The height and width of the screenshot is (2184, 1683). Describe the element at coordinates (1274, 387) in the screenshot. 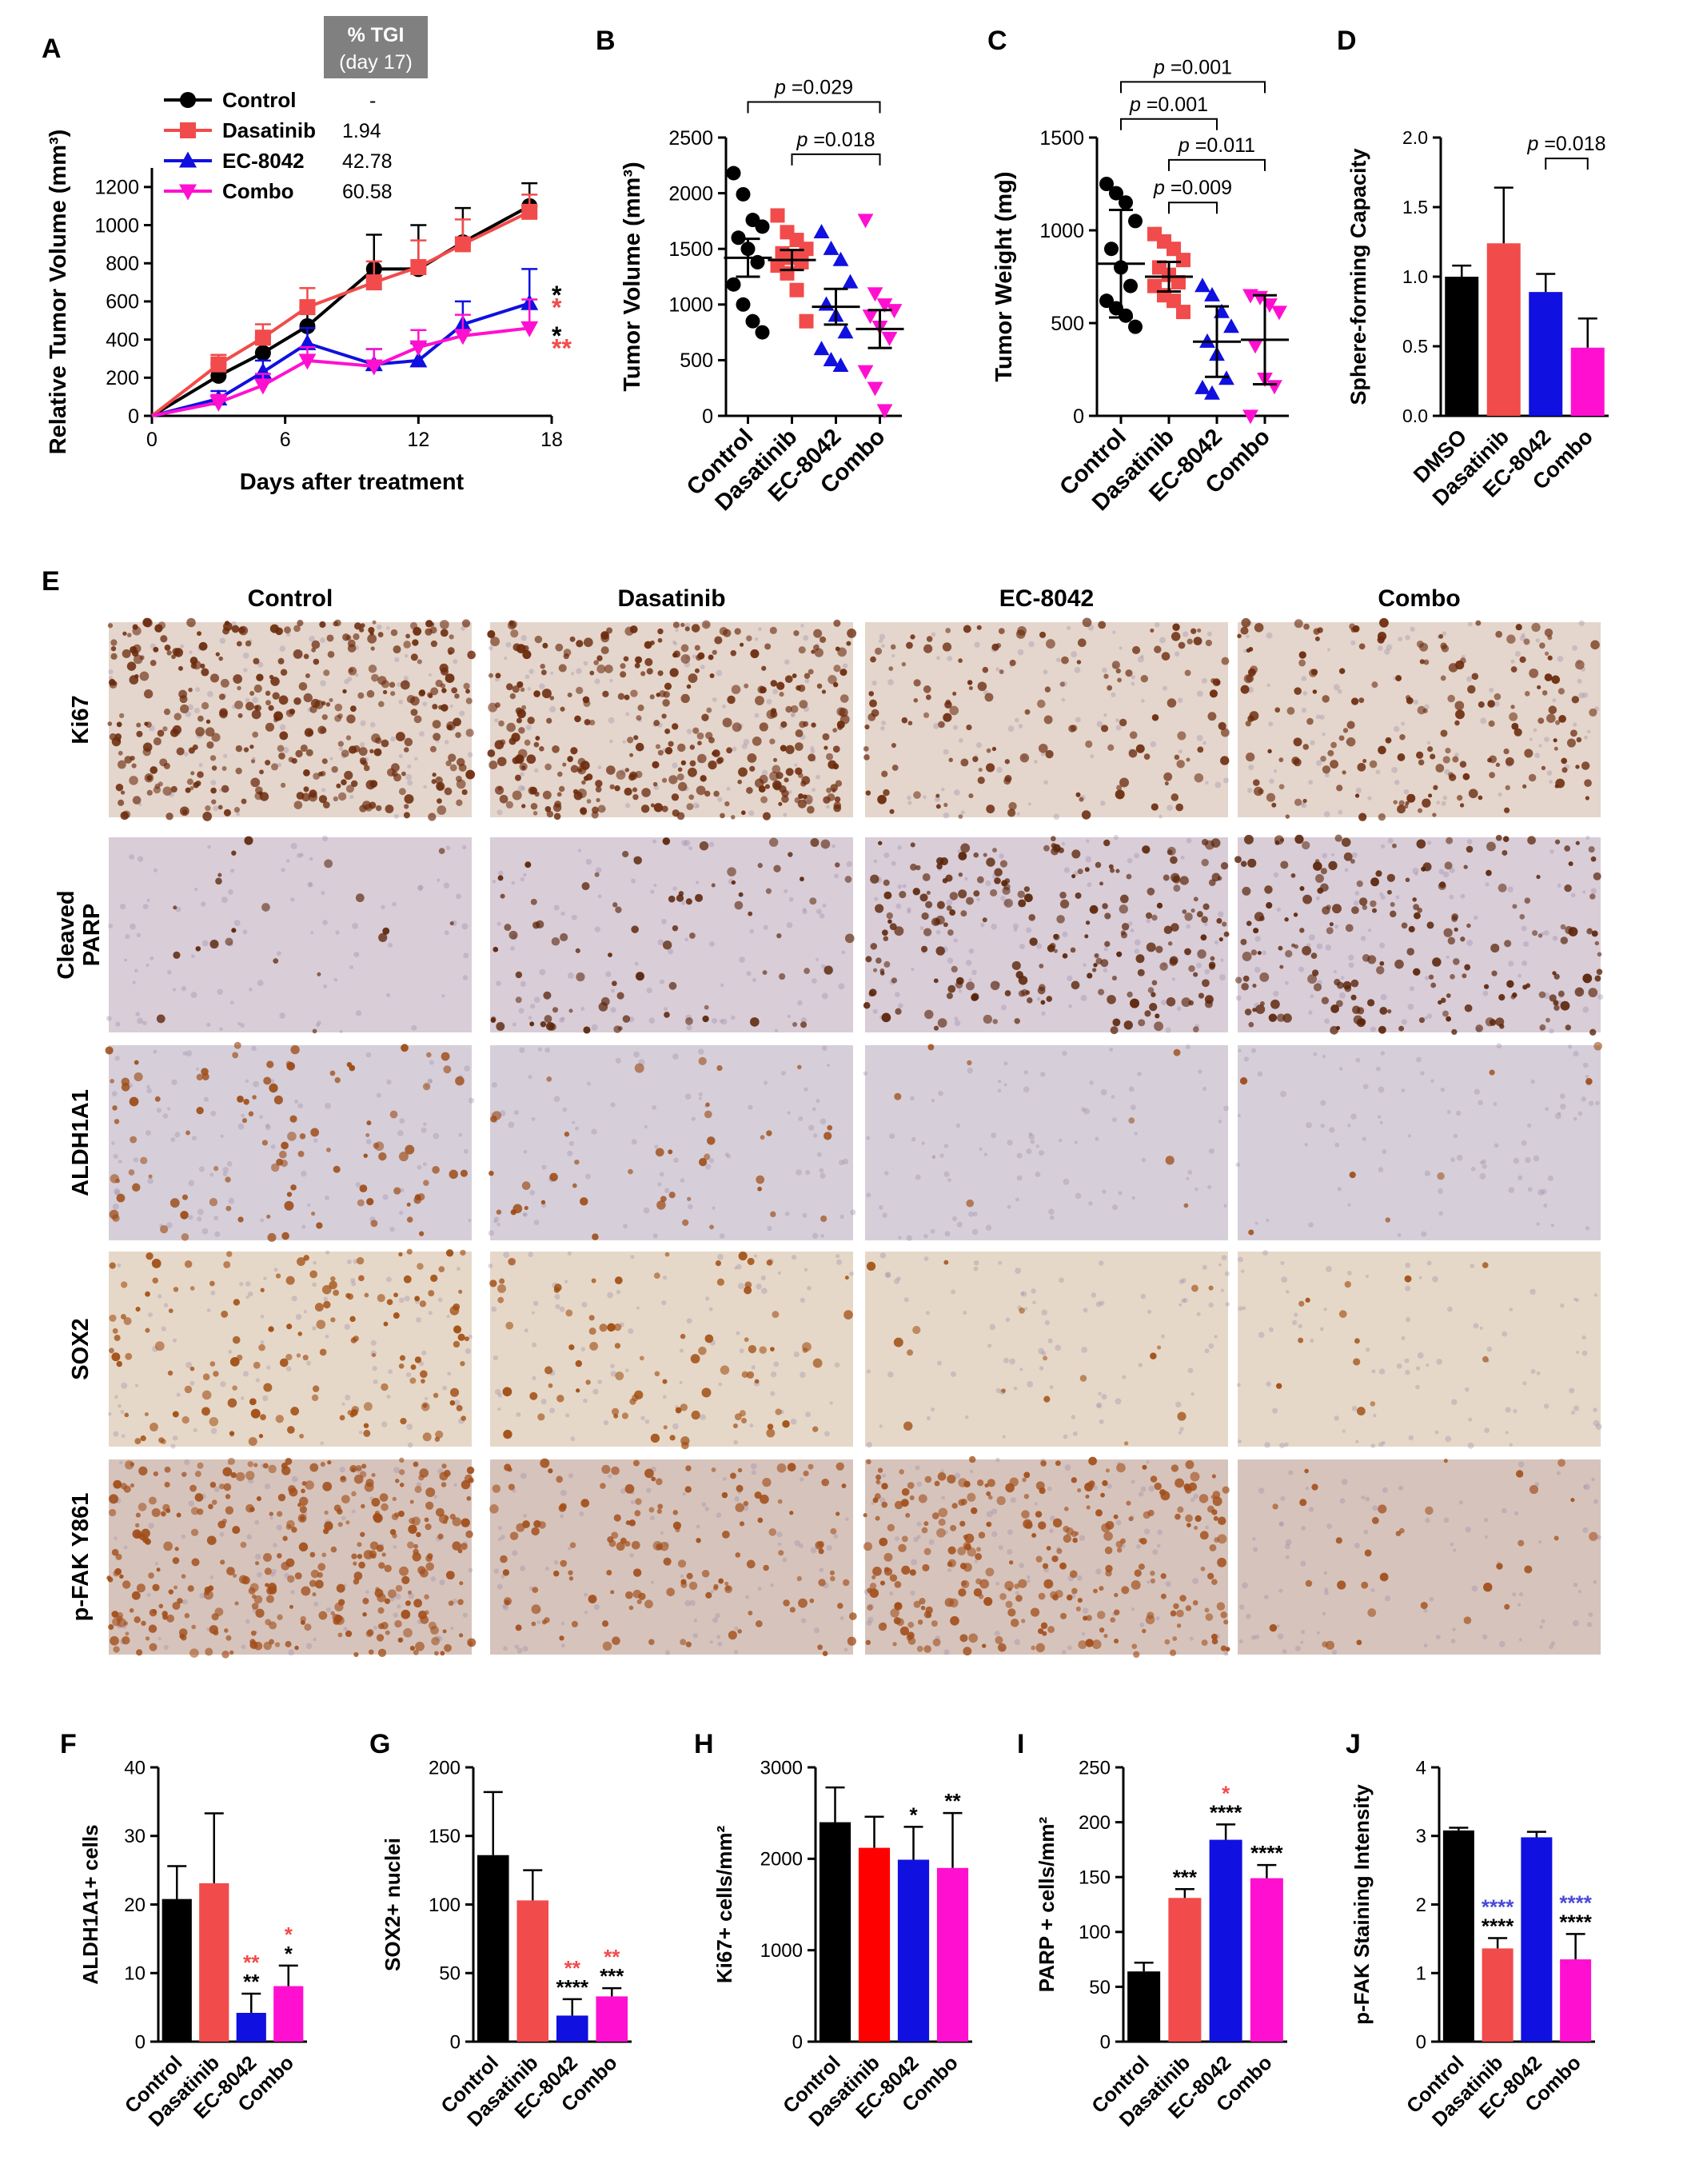

I see `chart-c-point-combo` at that location.